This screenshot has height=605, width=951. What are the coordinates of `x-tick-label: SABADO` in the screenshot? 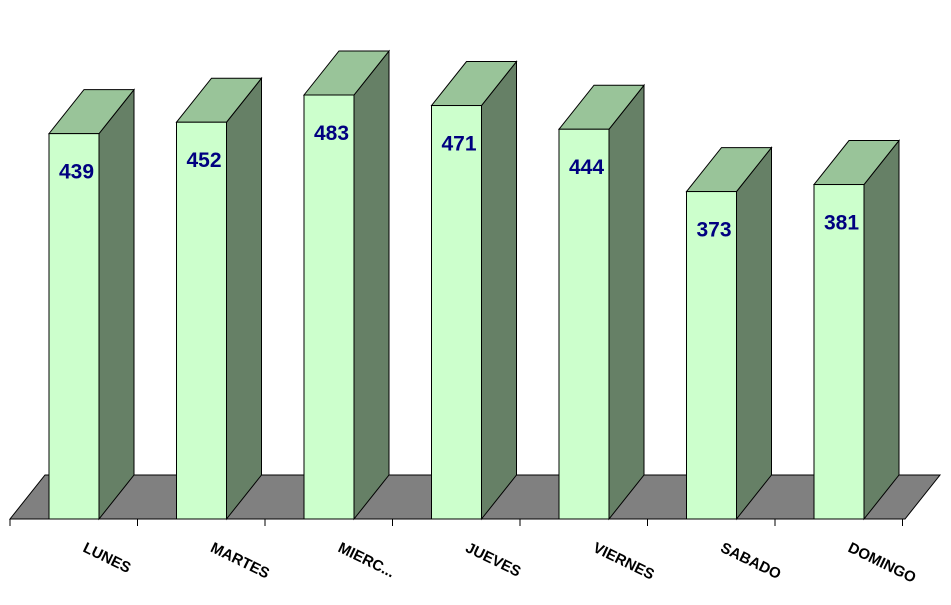 It's located at (751, 561).